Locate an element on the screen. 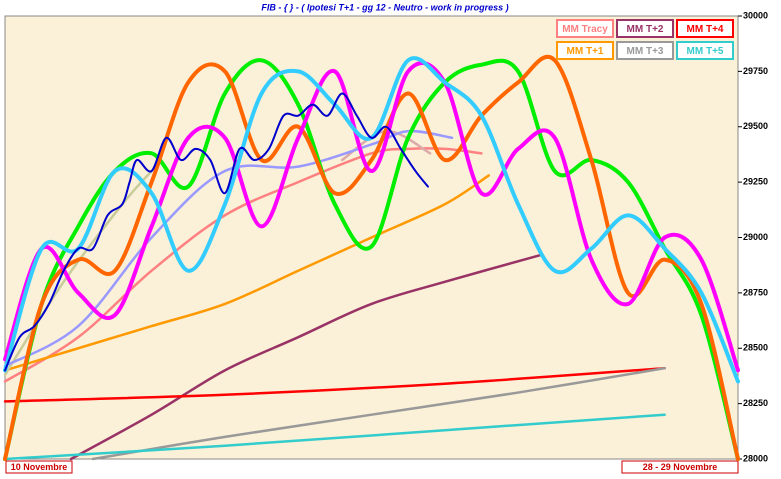 The height and width of the screenshot is (479, 781). legend-label: MM T+5 is located at coordinates (705, 51).